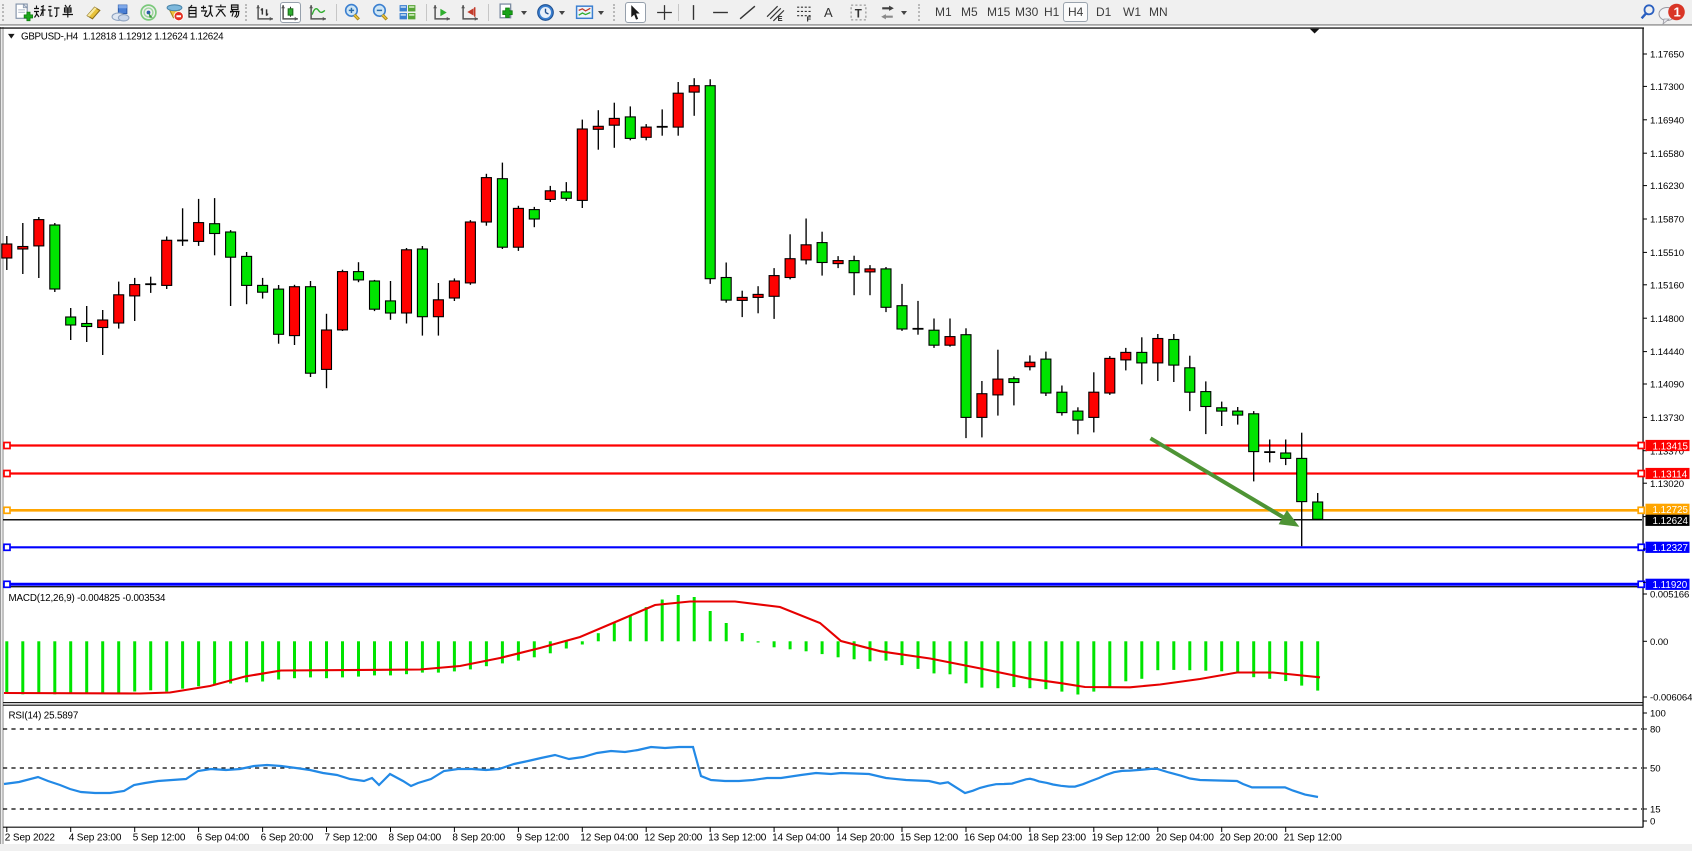  What do you see at coordinates (95, 838) in the screenshot?
I see `svg-text: 4 Sep 23:00` at bounding box center [95, 838].